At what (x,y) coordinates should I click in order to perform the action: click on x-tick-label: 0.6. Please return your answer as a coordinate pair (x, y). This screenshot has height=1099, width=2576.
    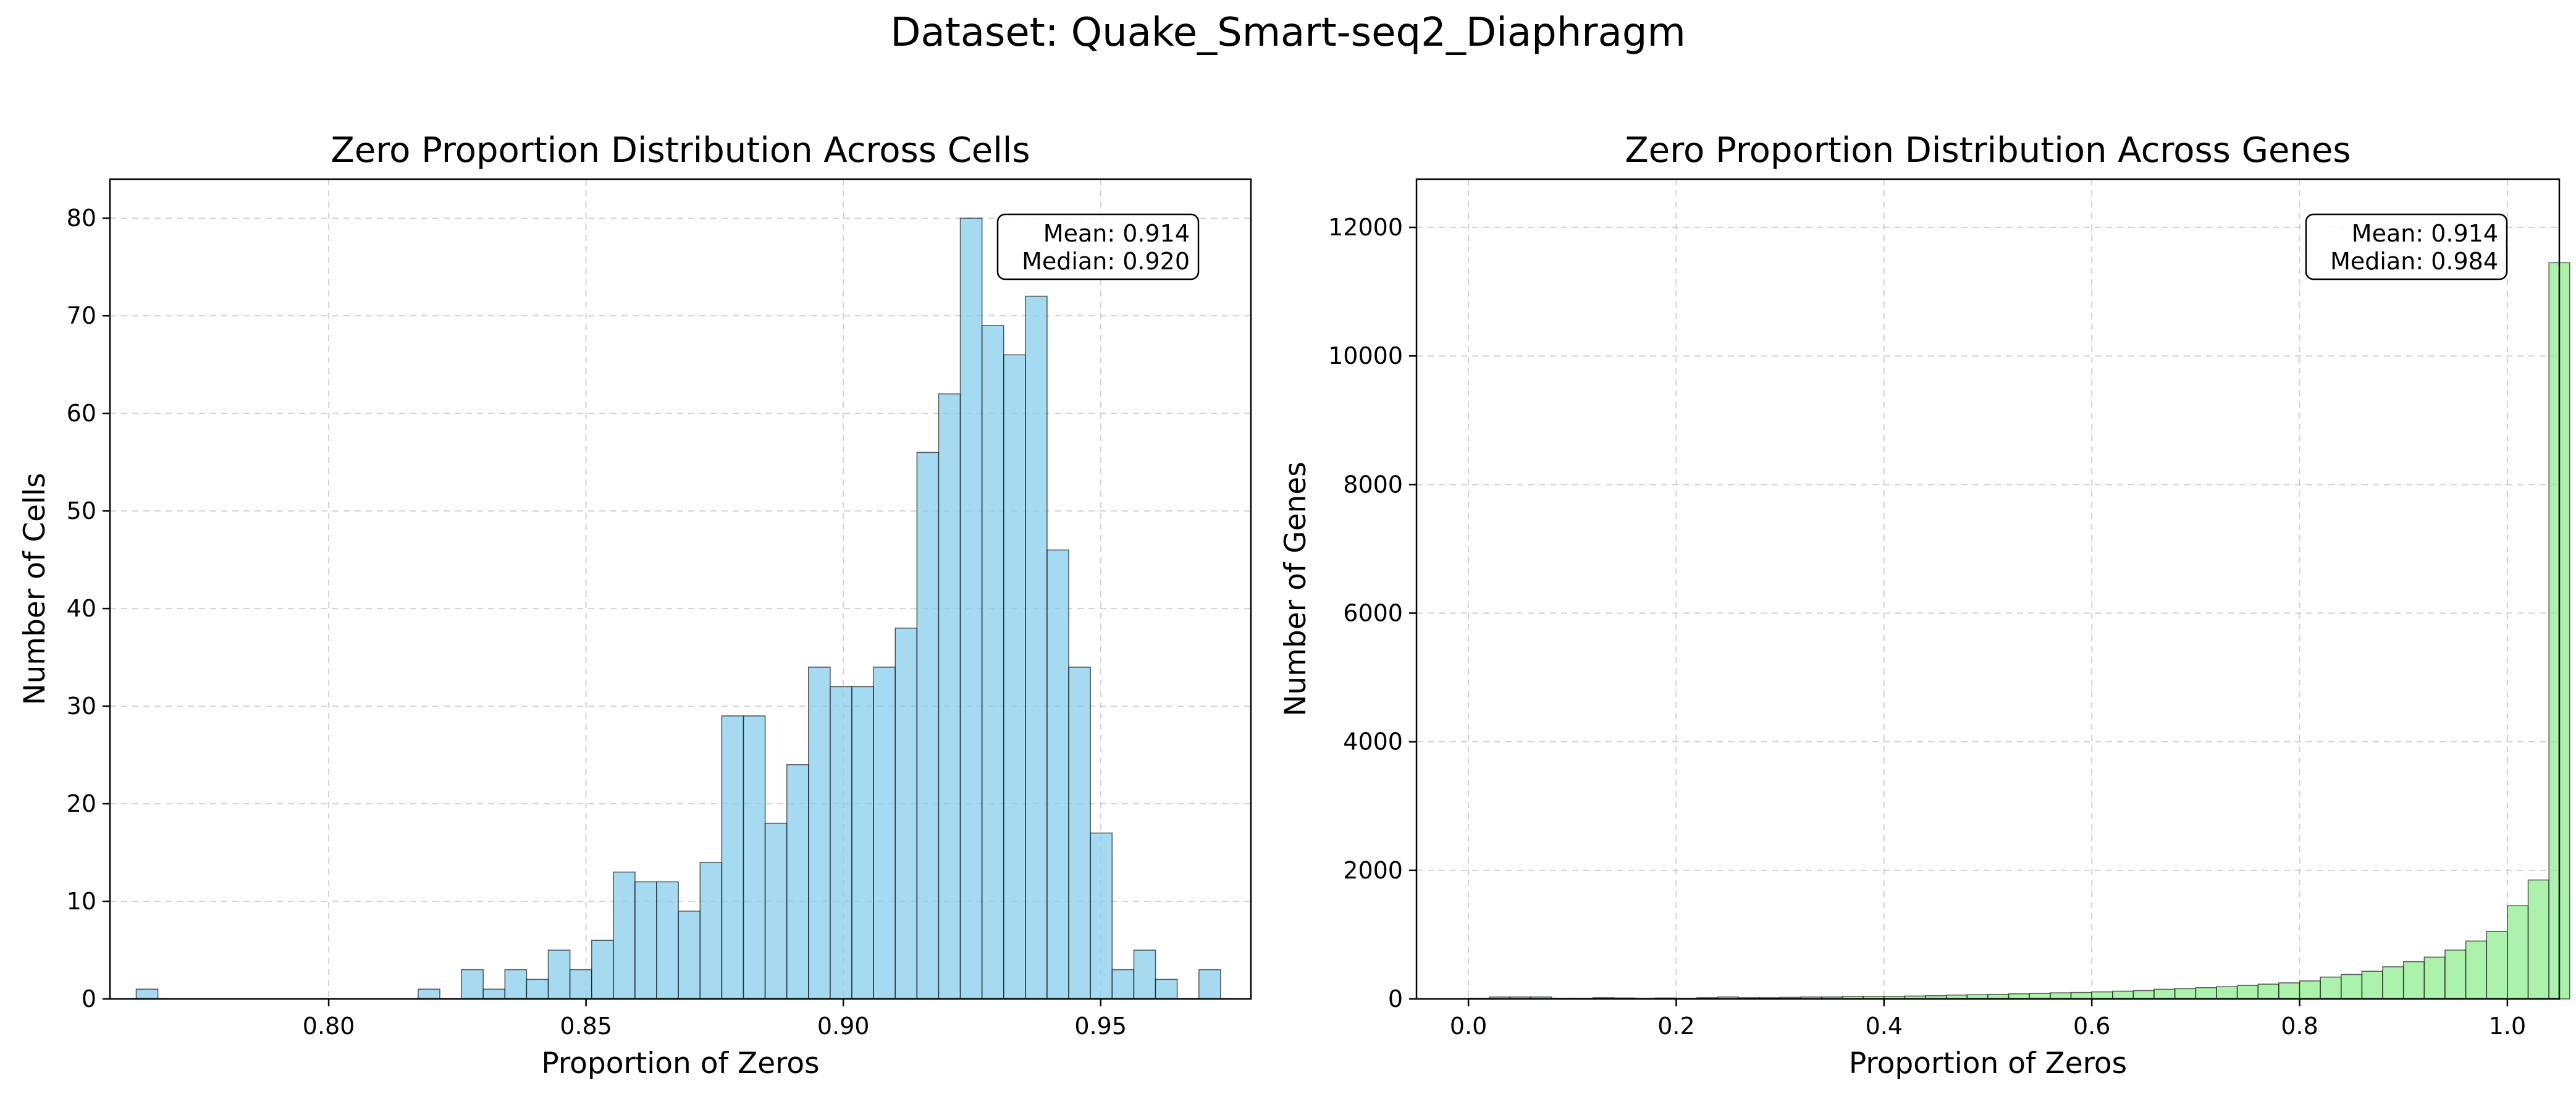
    Looking at the image, I should click on (2091, 1026).